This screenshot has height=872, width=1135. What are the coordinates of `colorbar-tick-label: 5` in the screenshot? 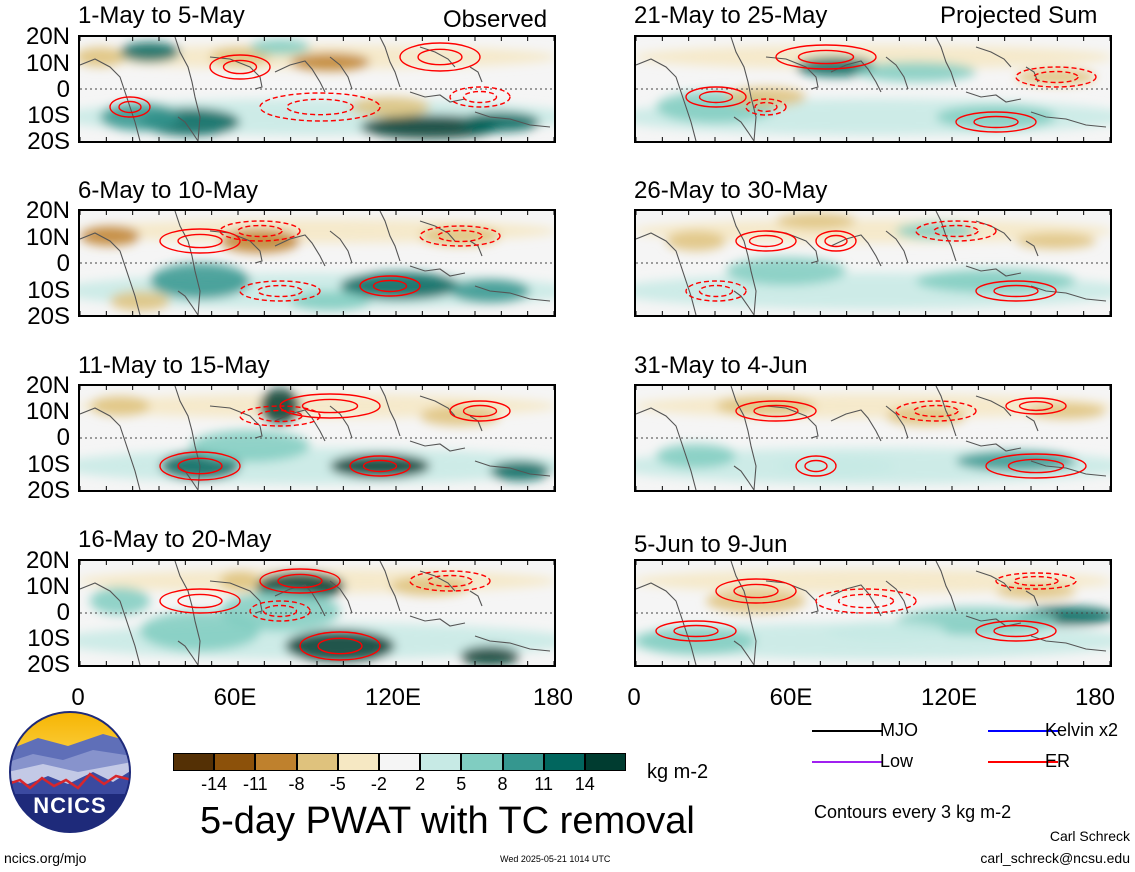 It's located at (461, 784).